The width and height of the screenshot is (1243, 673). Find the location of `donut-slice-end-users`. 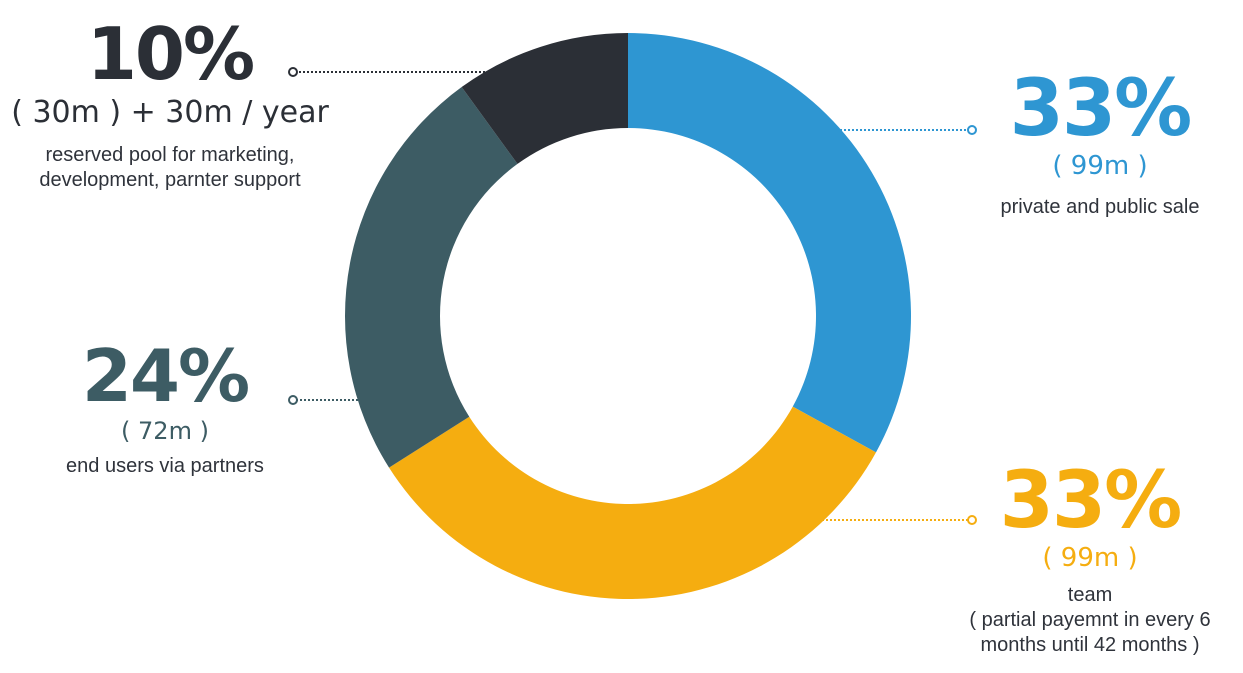

donut-slice-end-users is located at coordinates (431, 277).